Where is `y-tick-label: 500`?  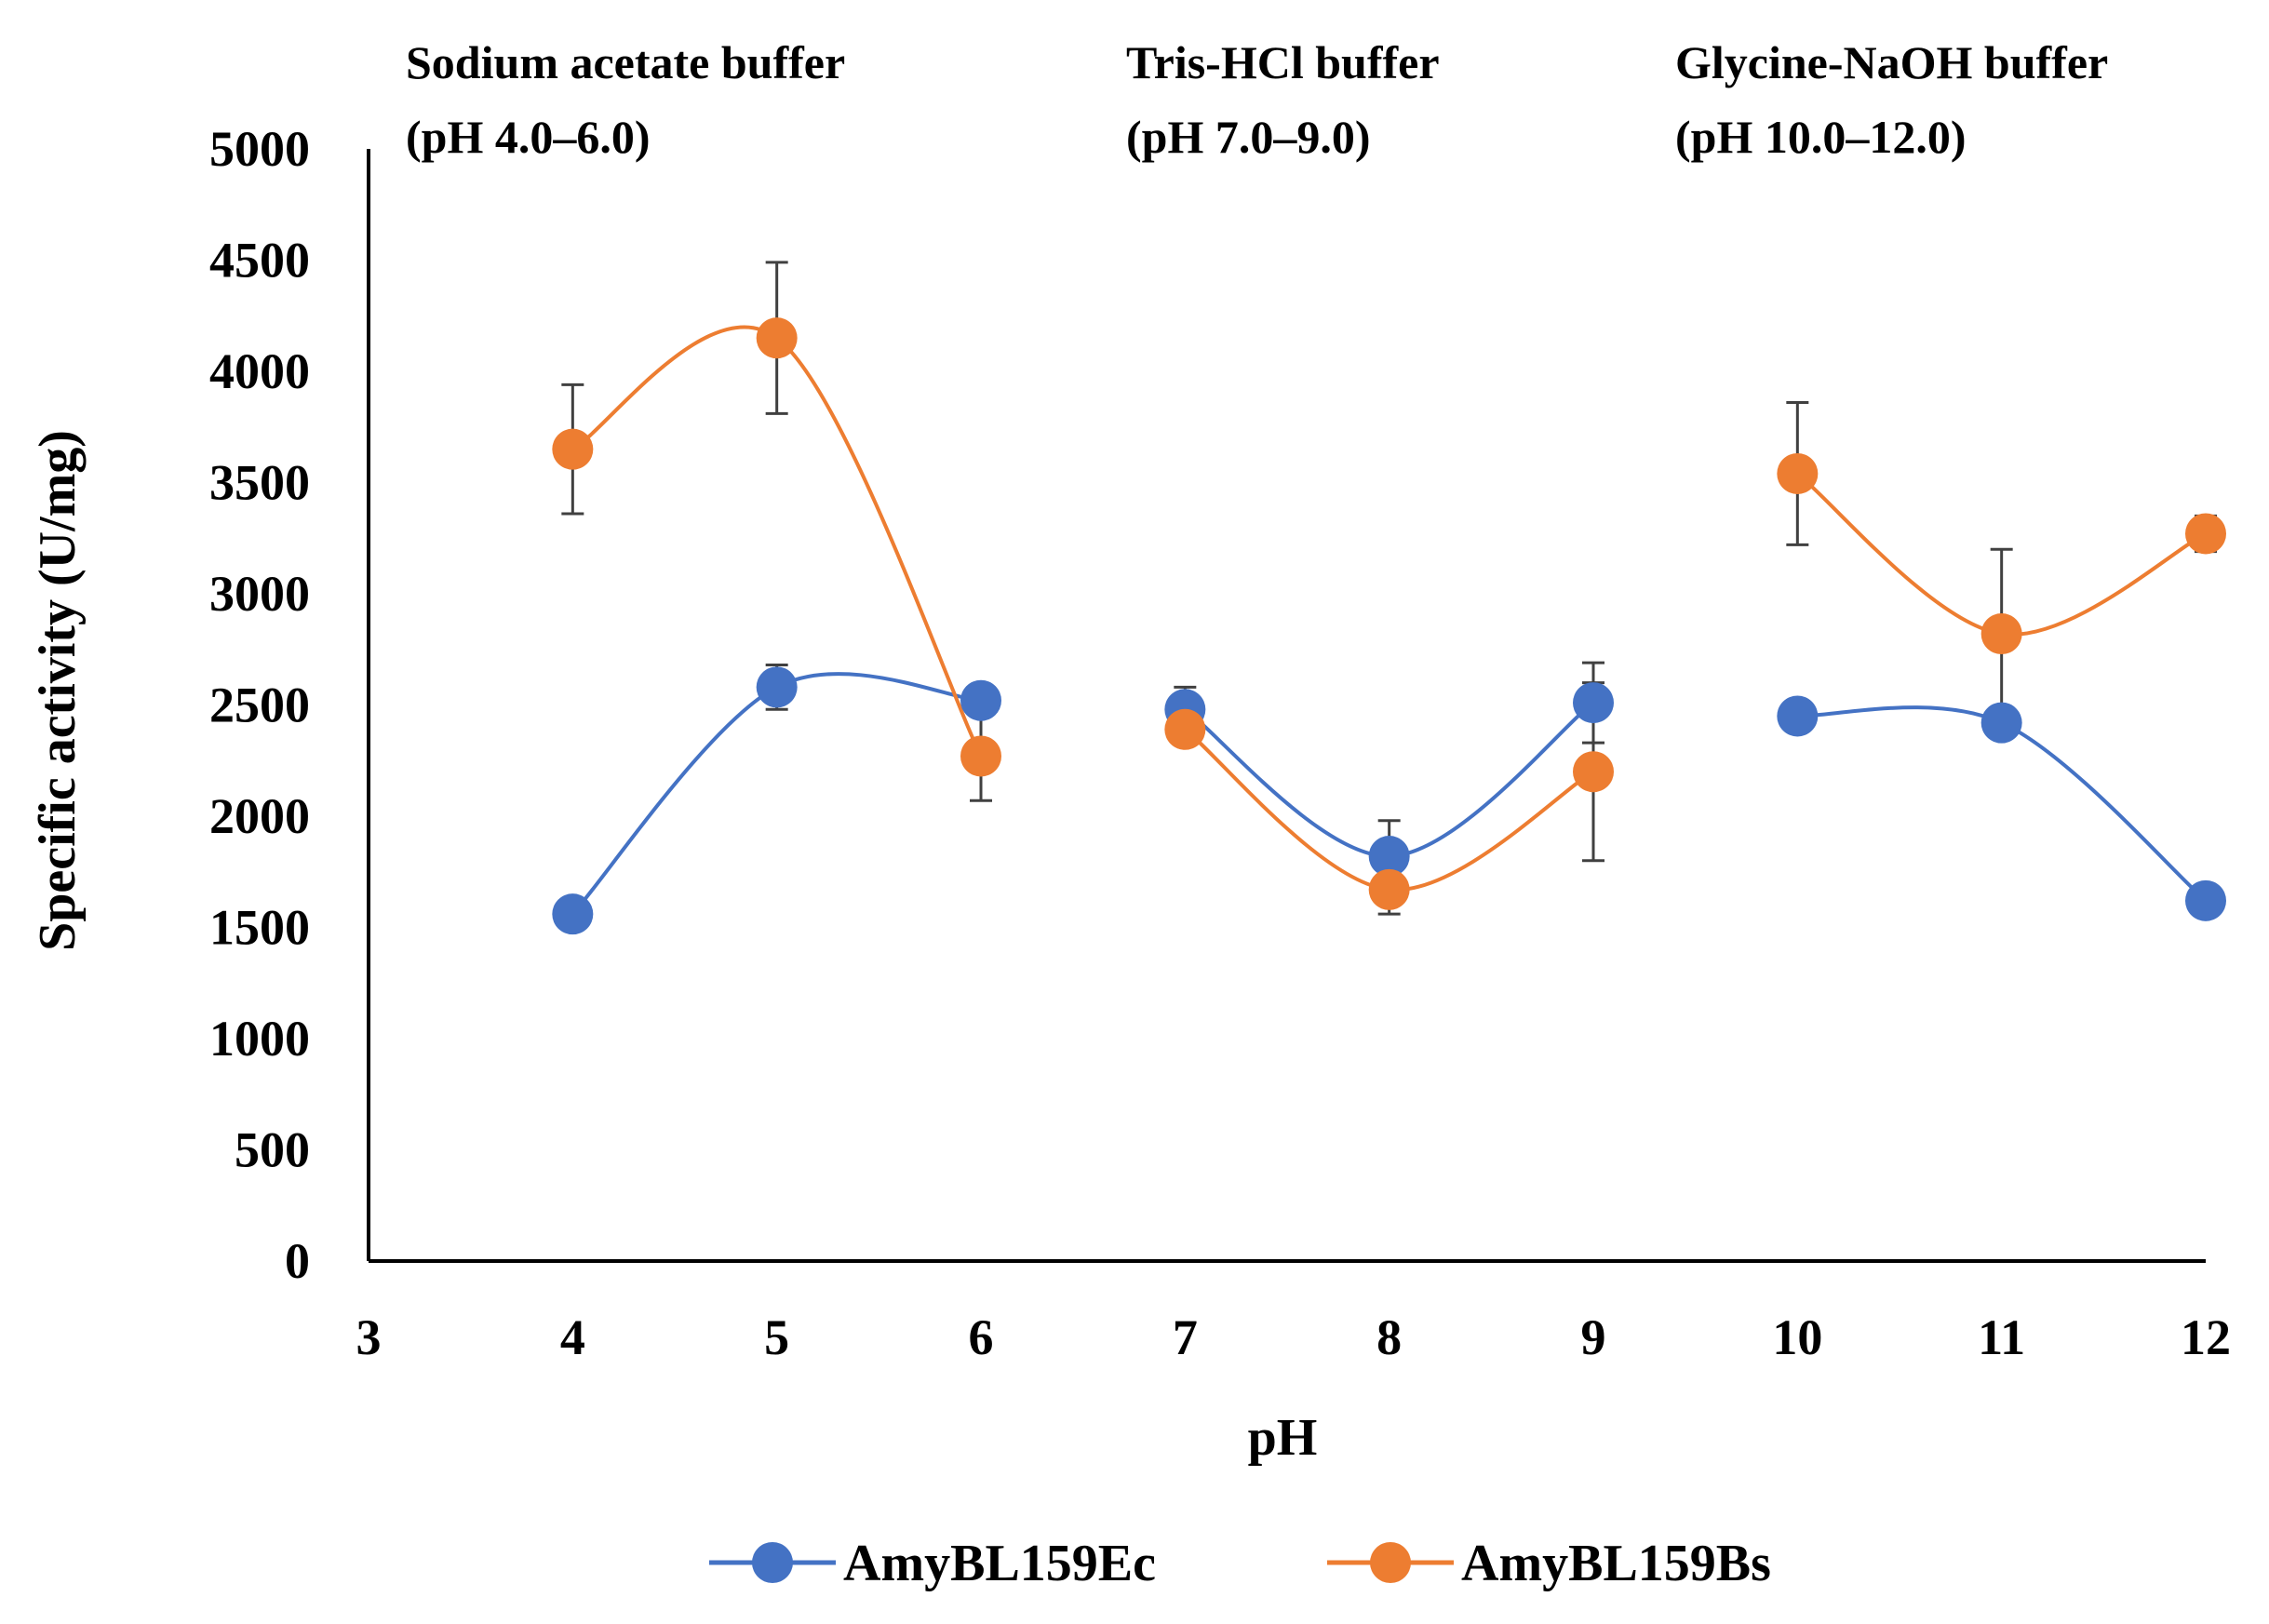
y-tick-label: 500 is located at coordinates (273, 1150).